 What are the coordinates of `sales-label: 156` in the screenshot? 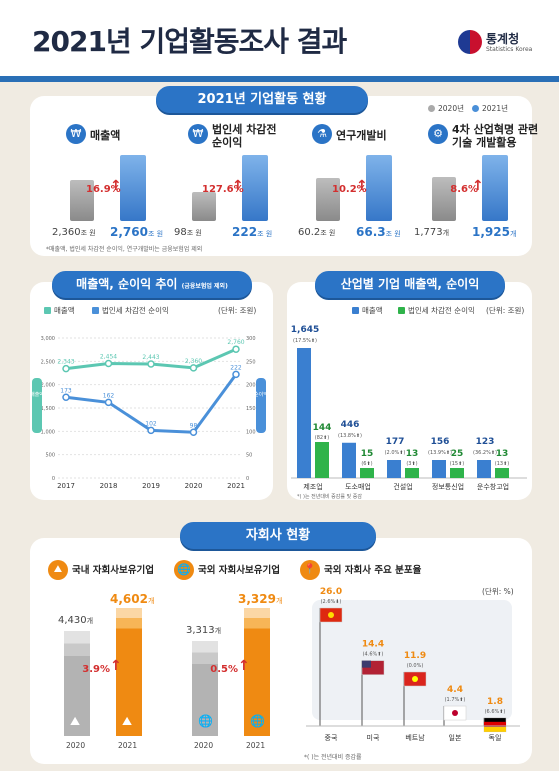 It's located at (440, 442).